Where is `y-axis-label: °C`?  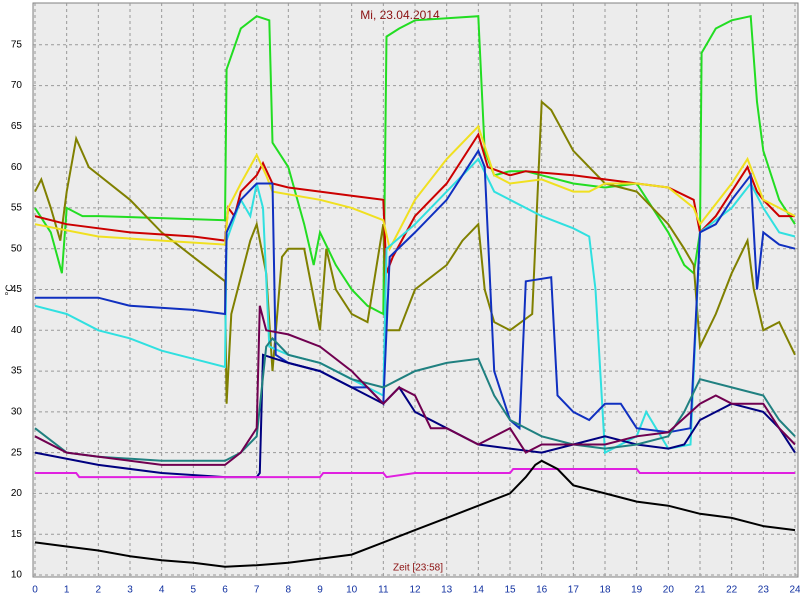 y-axis-label: °C is located at coordinates (10, 289).